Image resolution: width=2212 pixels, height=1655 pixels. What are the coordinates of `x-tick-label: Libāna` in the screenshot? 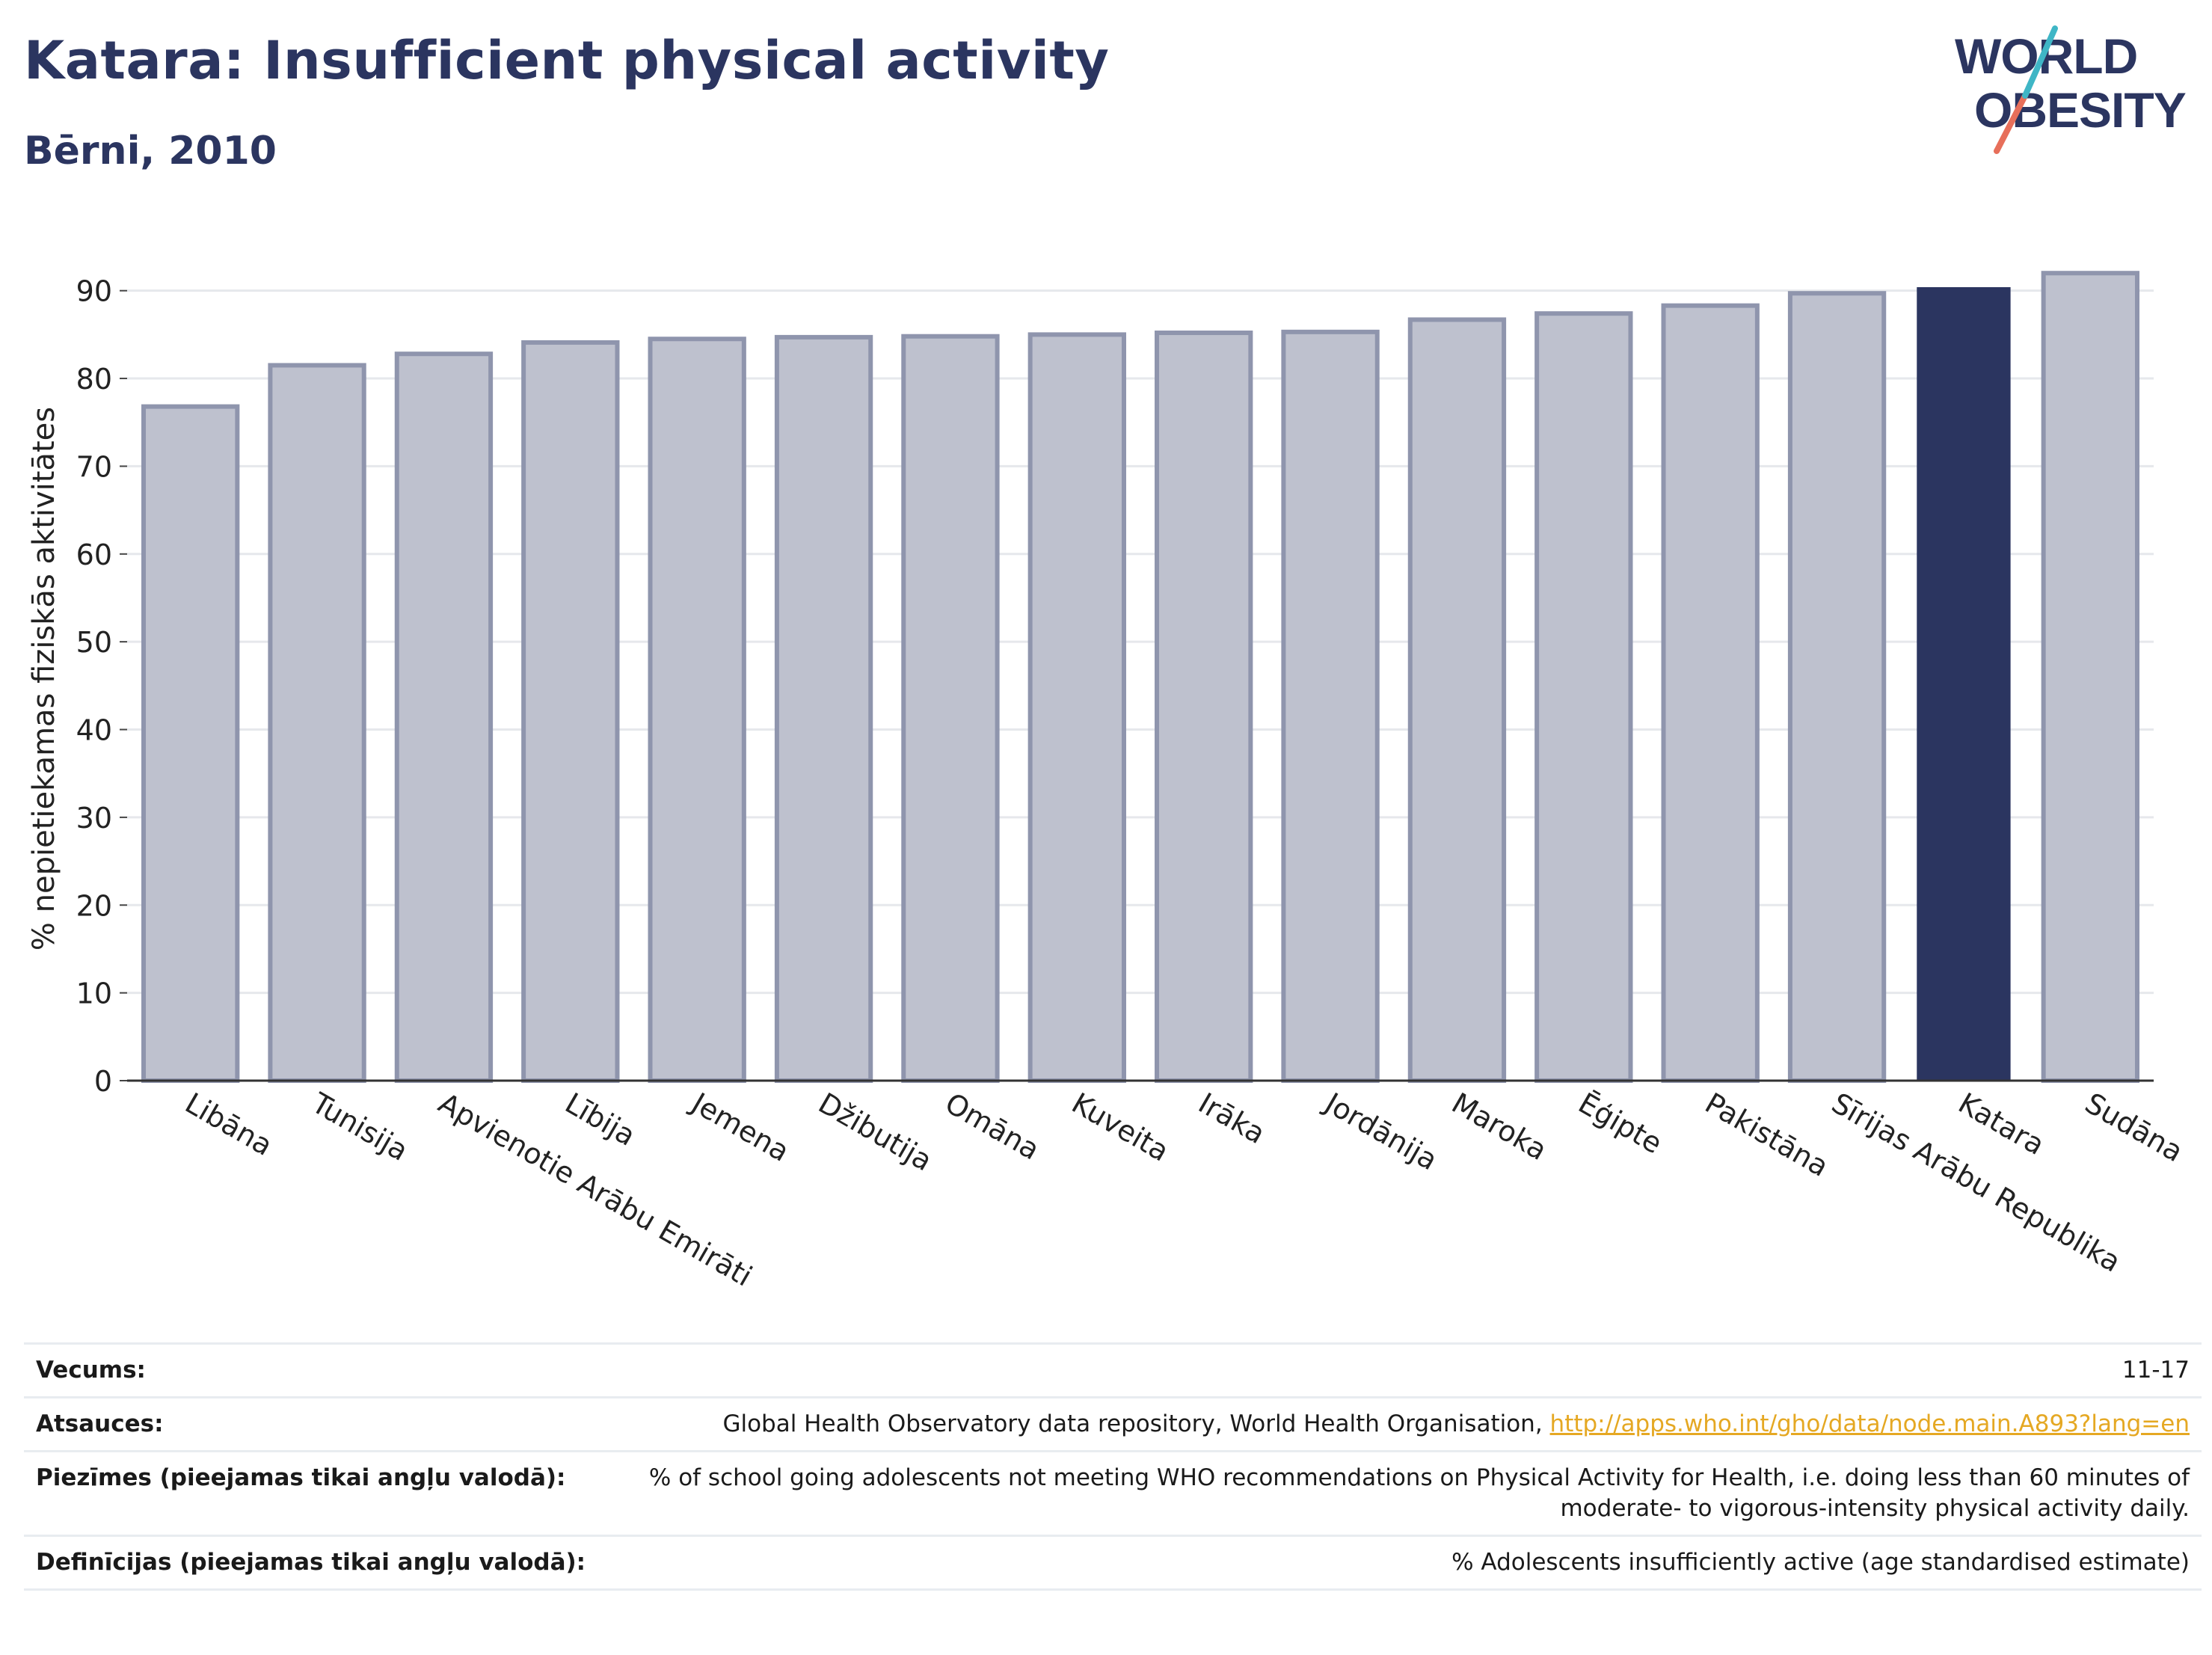 It's located at (228, 1124).